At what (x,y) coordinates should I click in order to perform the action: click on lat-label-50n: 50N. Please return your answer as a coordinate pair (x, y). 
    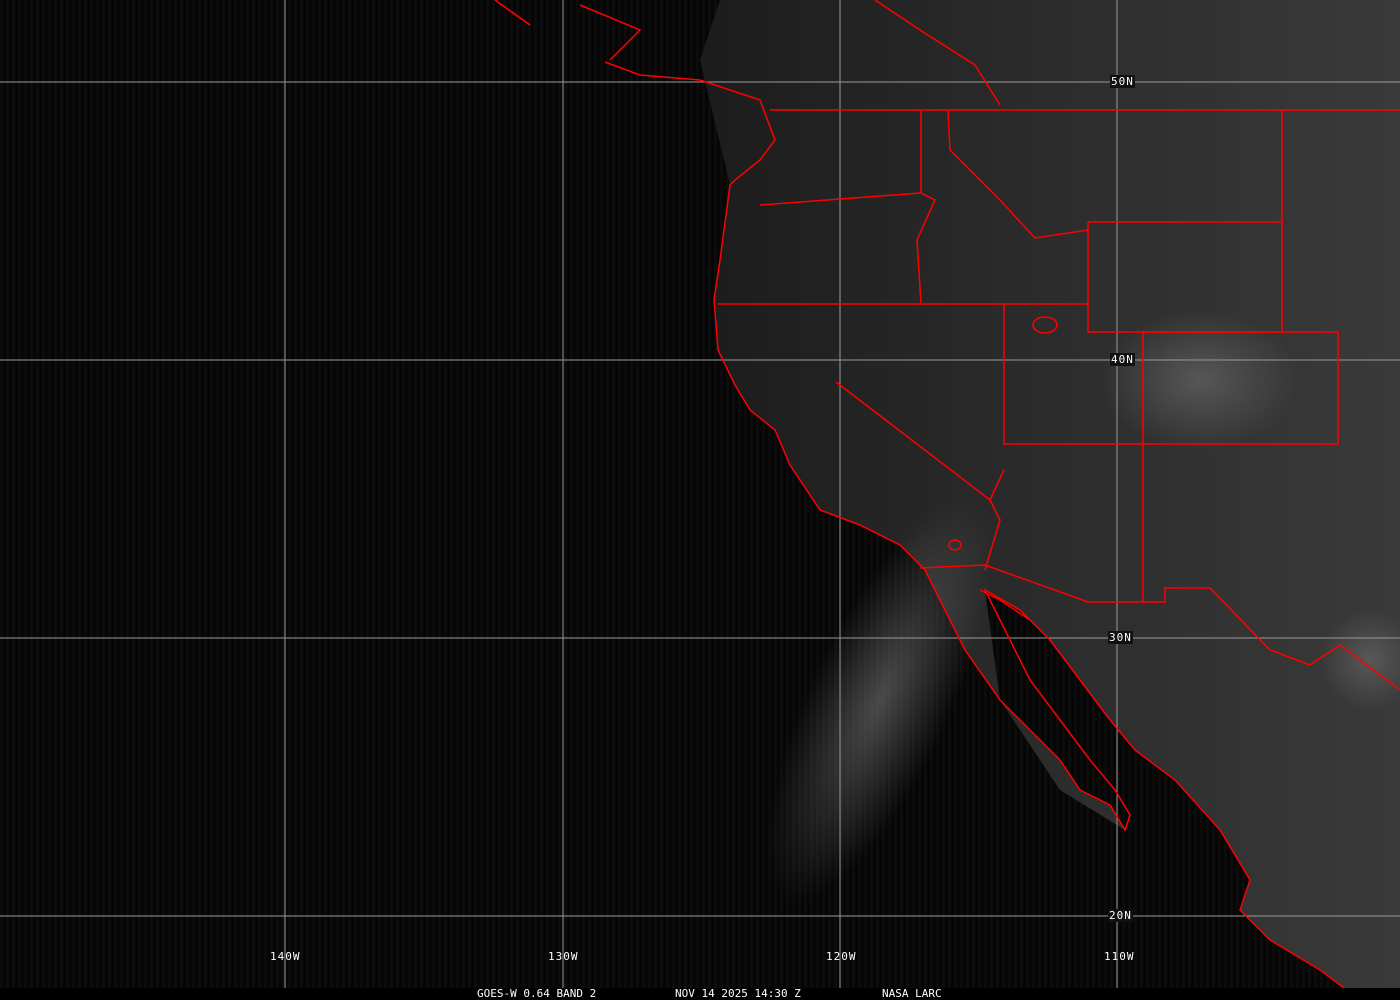
    Looking at the image, I should click on (1122, 81).